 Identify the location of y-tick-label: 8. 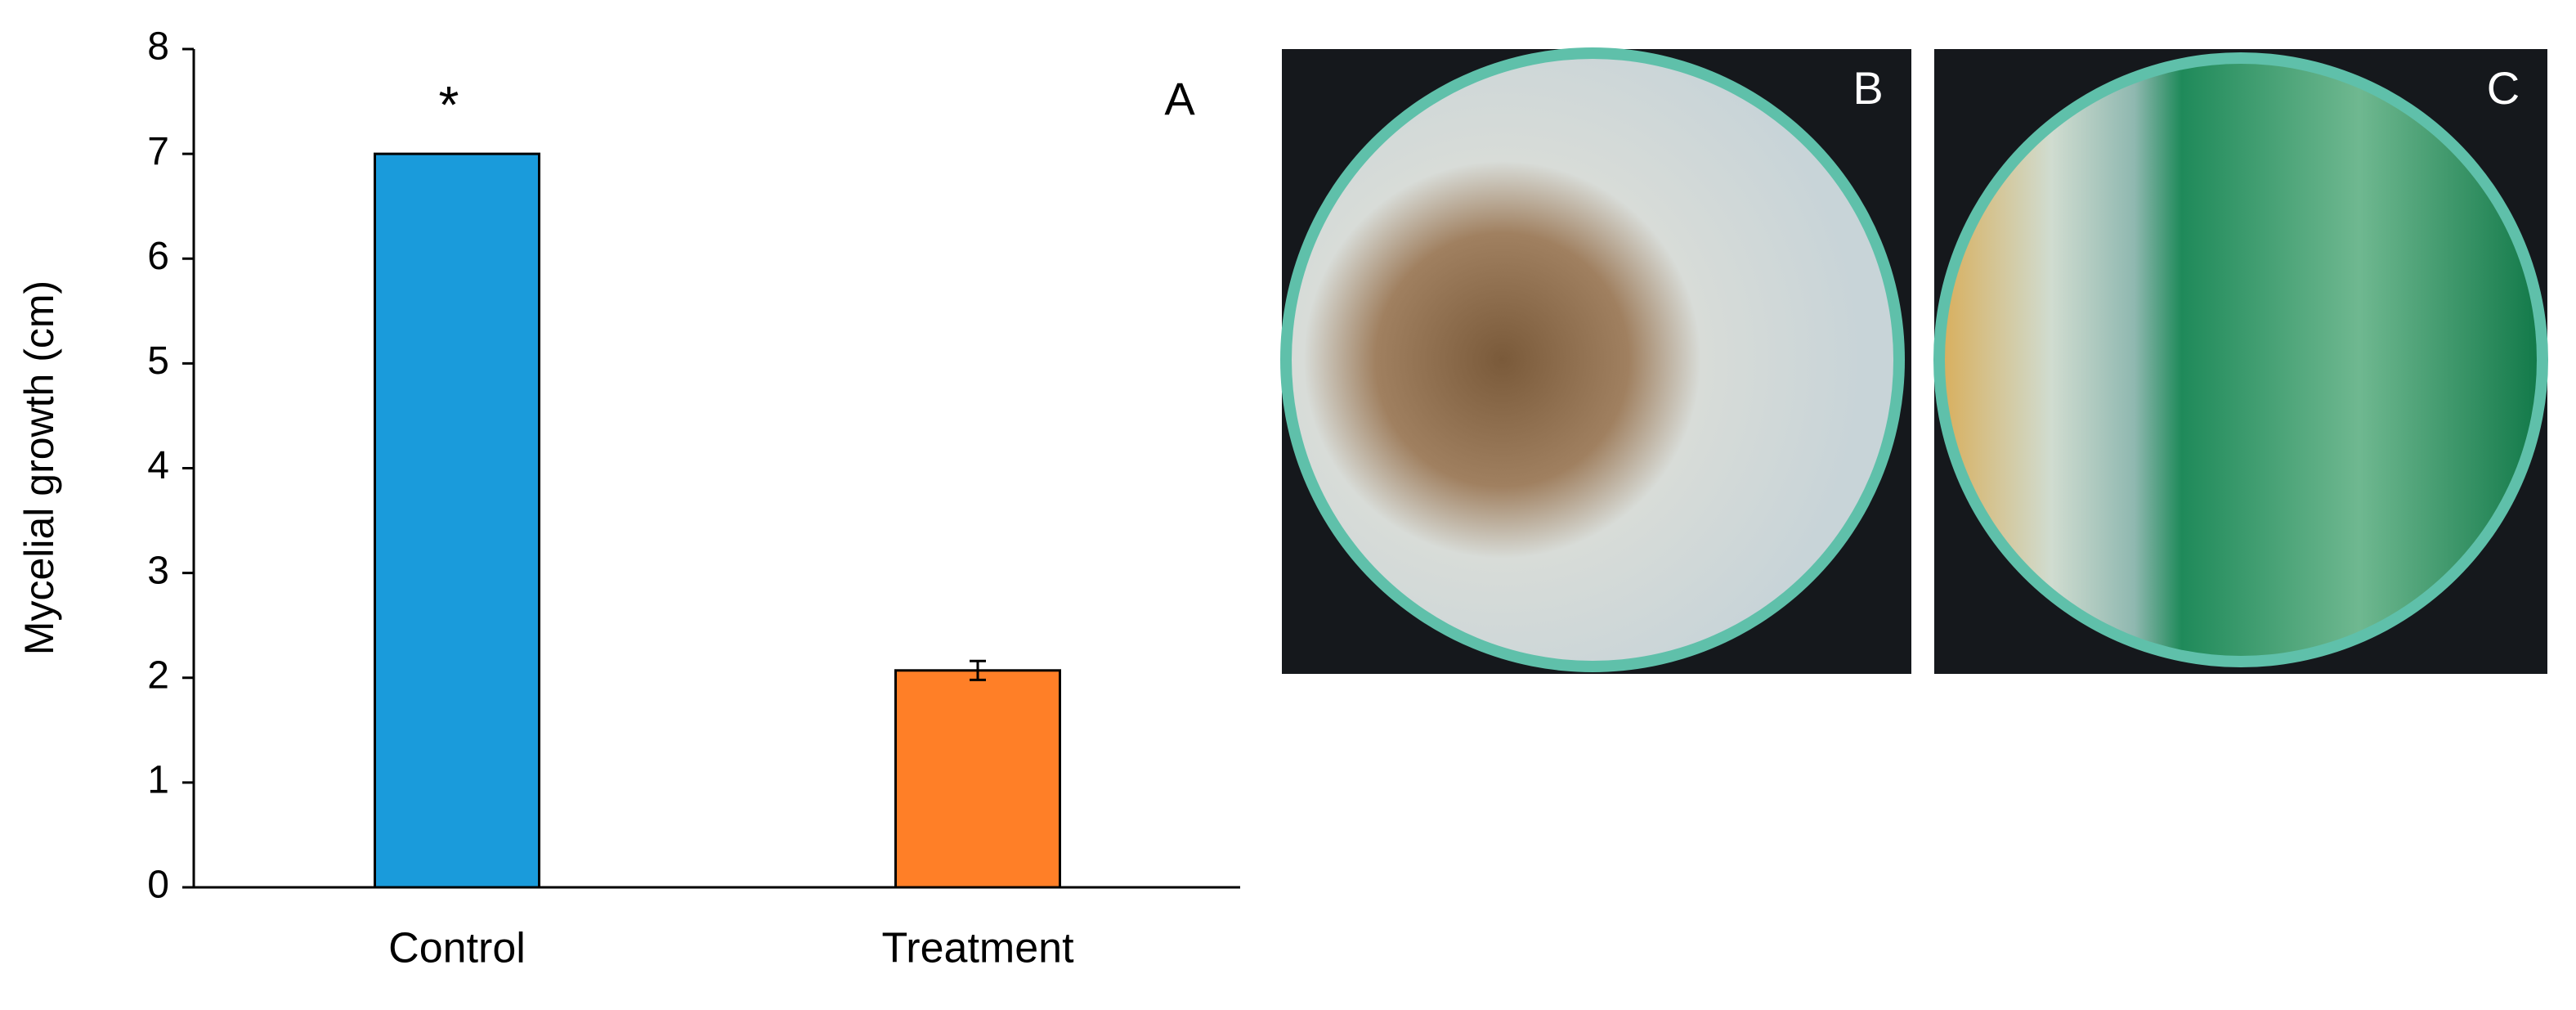
(158, 47).